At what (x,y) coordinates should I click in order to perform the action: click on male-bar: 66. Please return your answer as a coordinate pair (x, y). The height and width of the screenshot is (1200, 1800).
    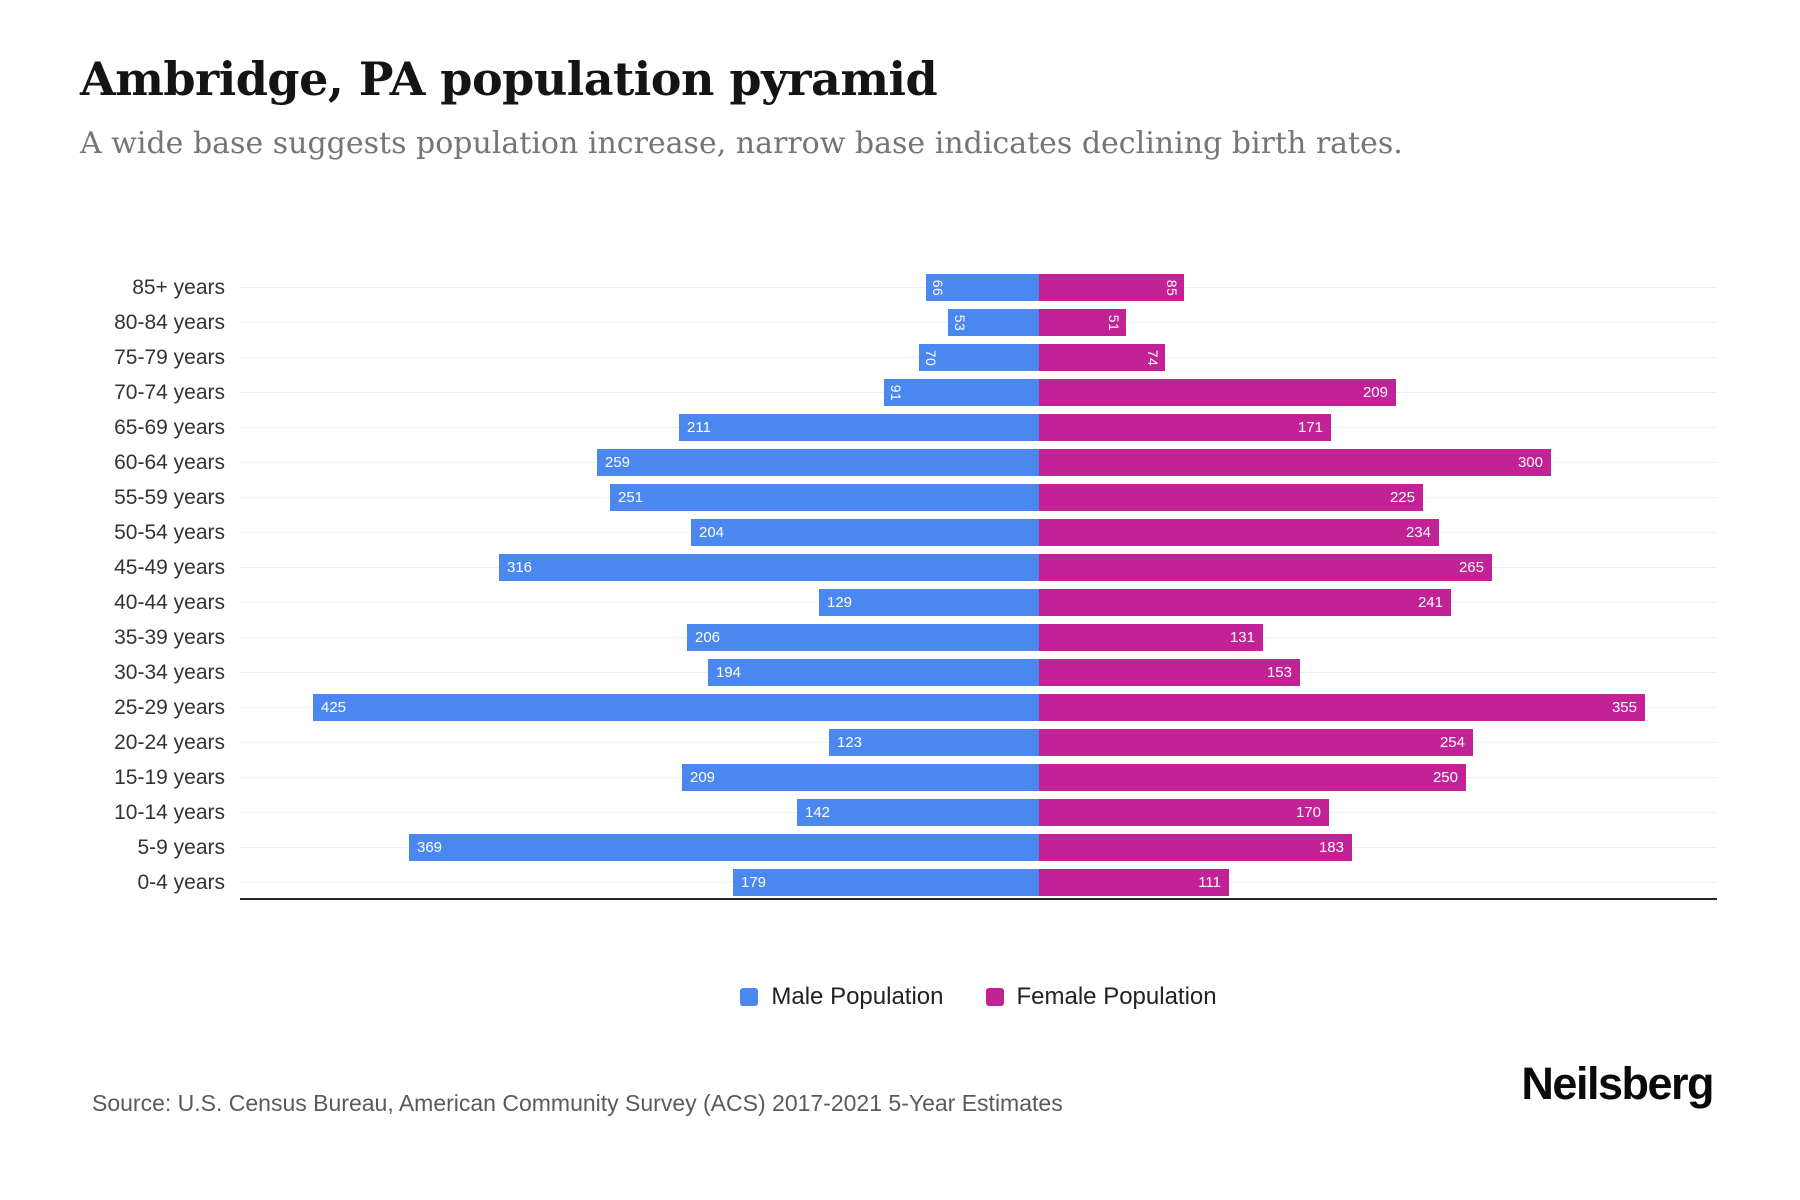
    Looking at the image, I should click on (982, 287).